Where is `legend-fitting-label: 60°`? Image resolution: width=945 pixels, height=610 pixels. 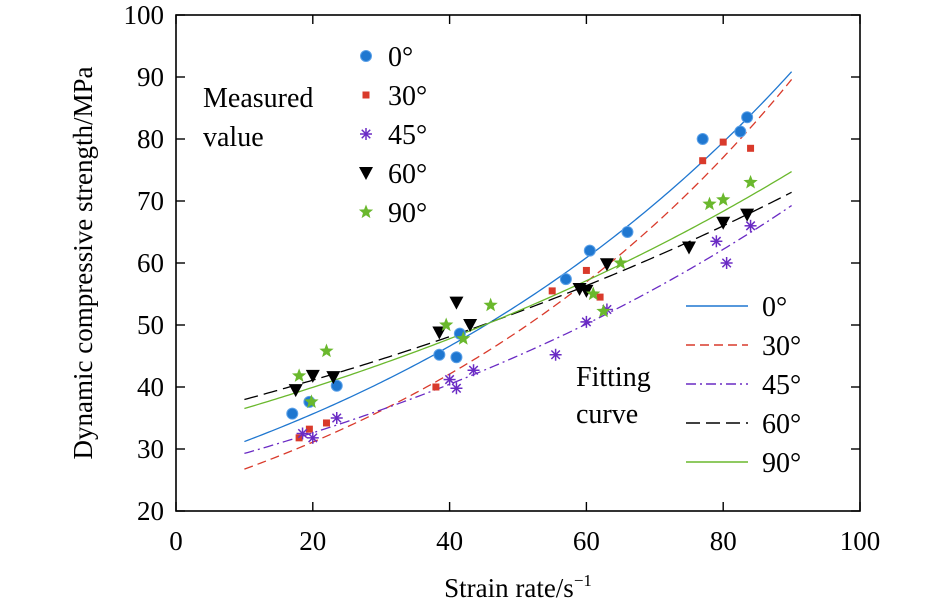
legend-fitting-label: 60° is located at coordinates (781, 424).